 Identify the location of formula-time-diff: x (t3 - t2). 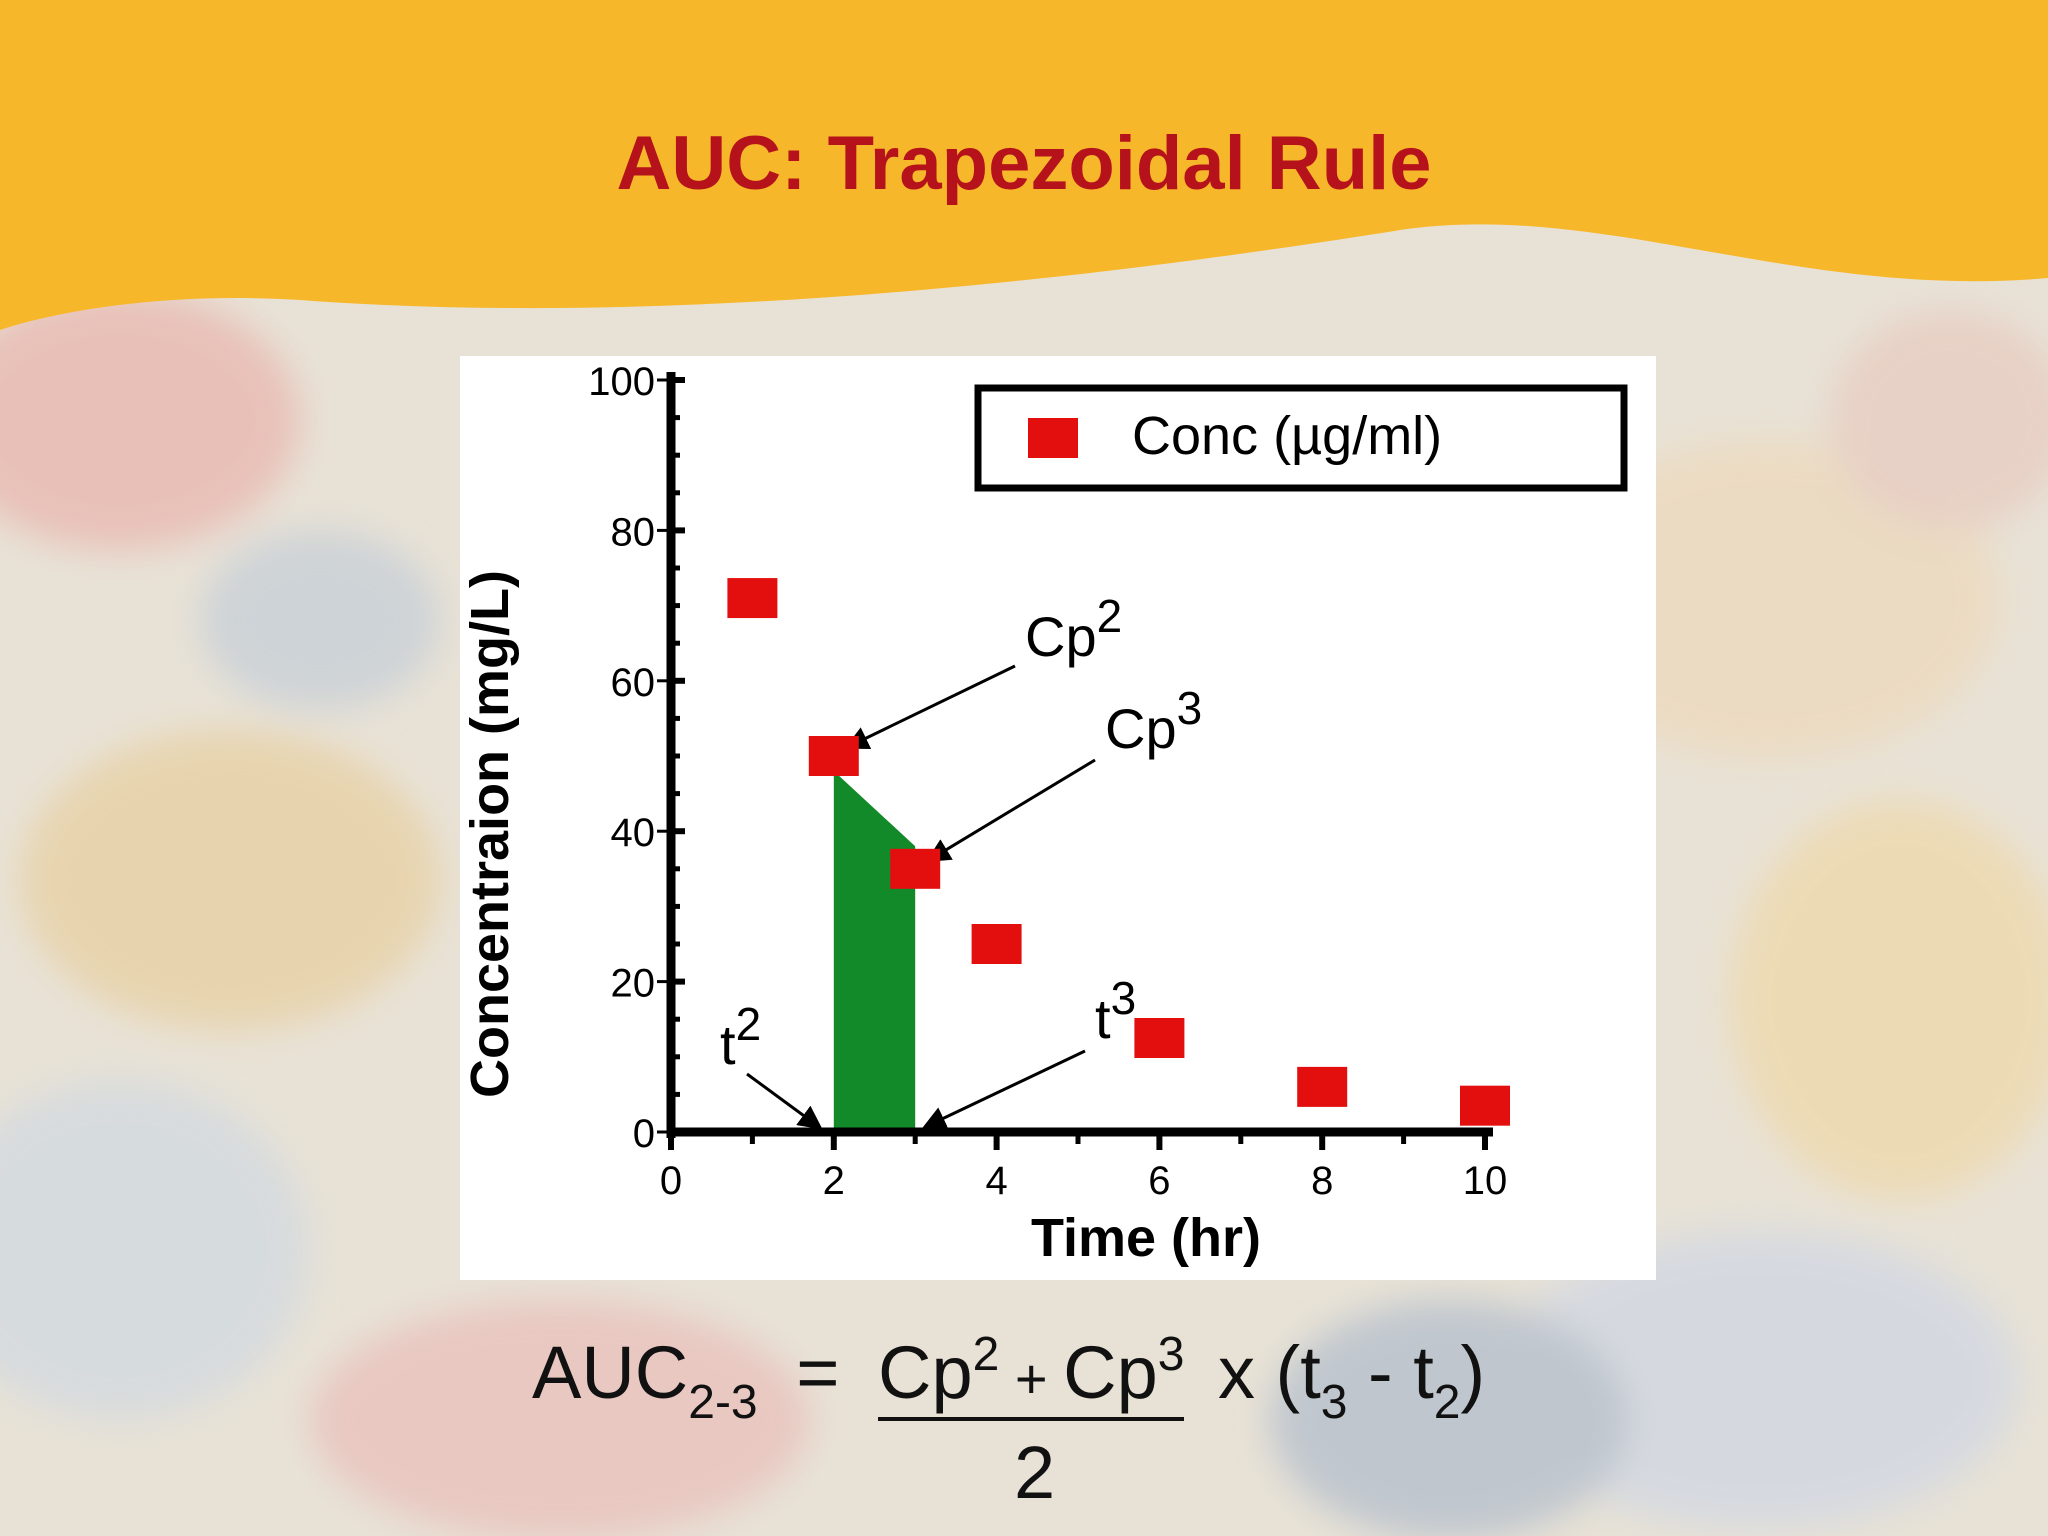
(1352, 1379).